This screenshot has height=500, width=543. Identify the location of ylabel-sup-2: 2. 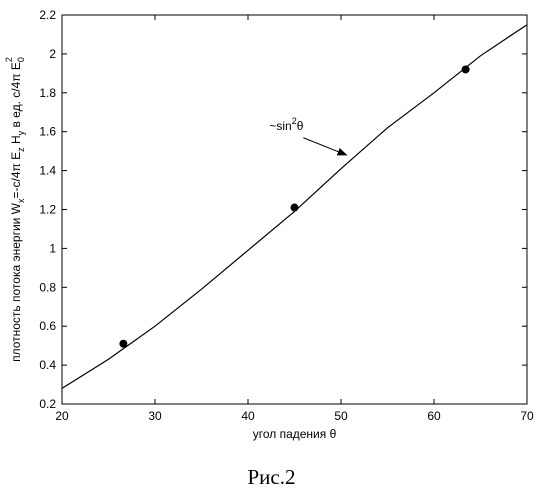
(9, 59).